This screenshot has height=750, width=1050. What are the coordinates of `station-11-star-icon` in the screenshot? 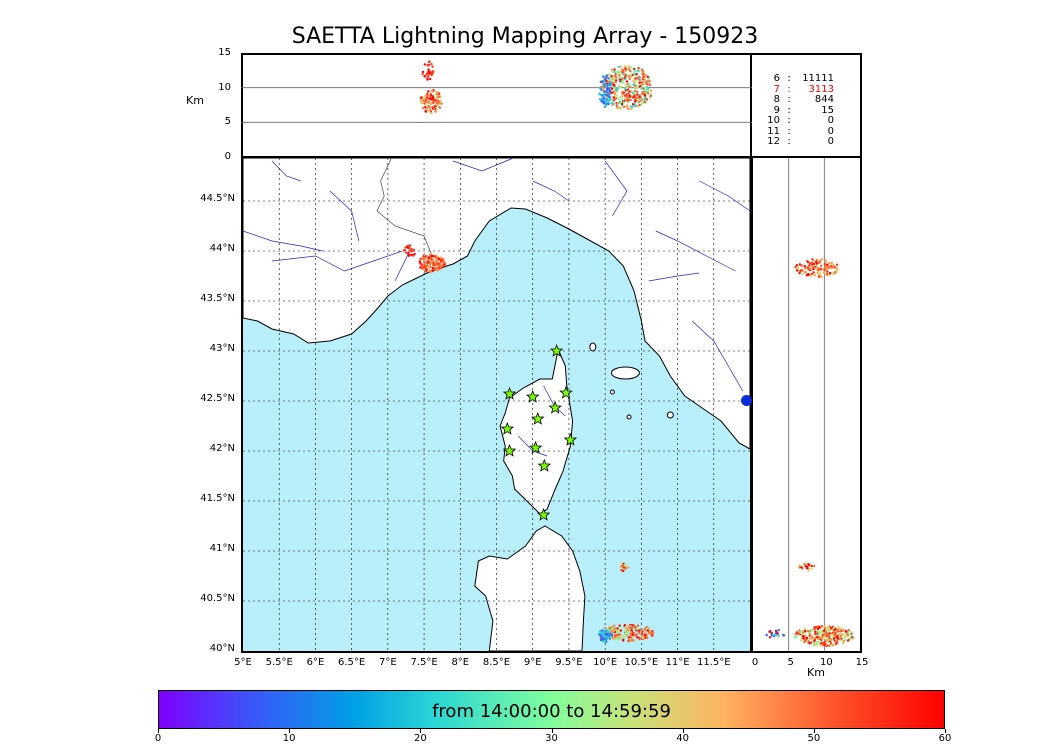 It's located at (544, 465).